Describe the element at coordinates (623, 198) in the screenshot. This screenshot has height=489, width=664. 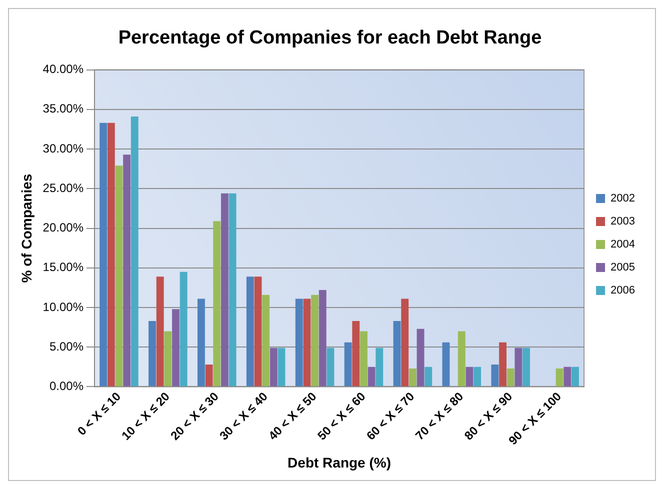
I see `legend-label: 2002` at that location.